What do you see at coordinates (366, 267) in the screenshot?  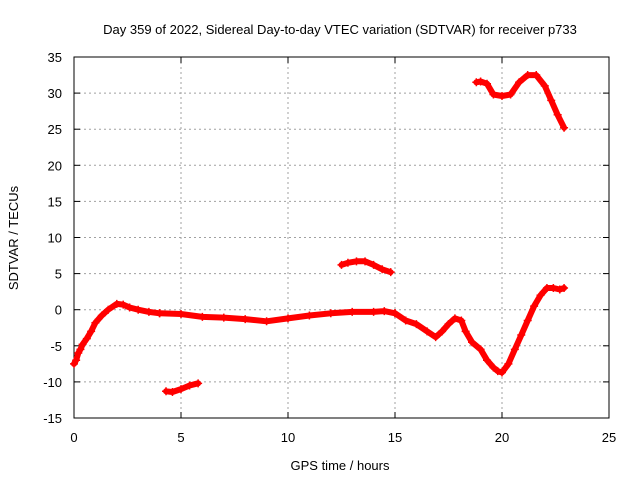 I see `series-segment-mid-high` at bounding box center [366, 267].